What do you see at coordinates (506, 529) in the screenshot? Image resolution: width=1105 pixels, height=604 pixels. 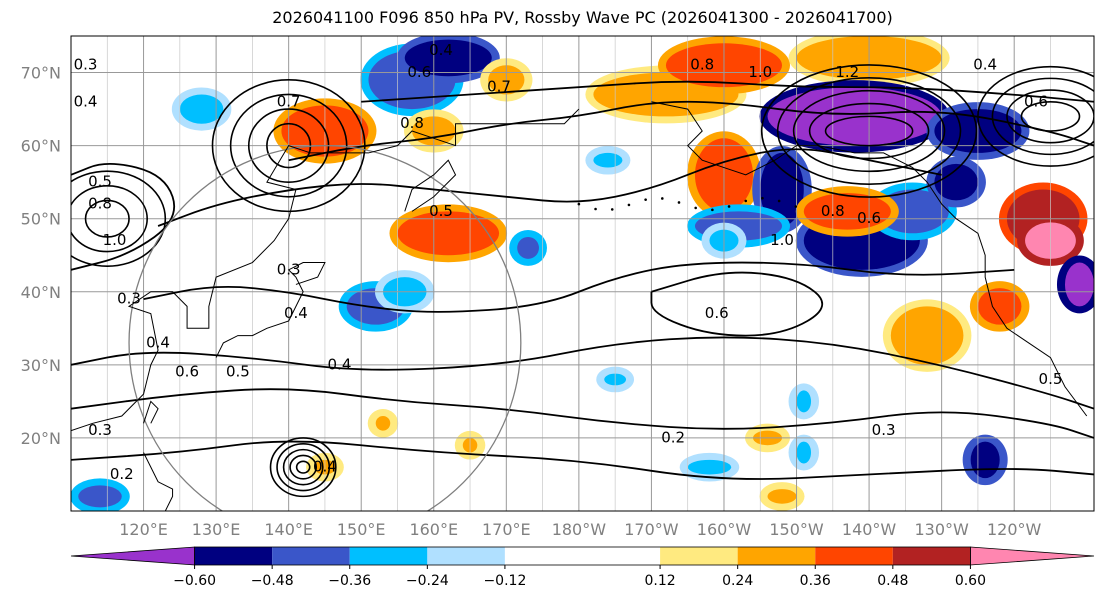 I see `longitude-tick-label: 170°E` at bounding box center [506, 529].